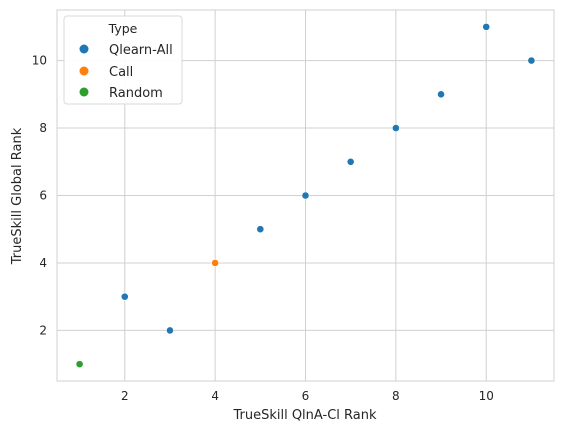  Describe the element at coordinates (84, 92) in the screenshot. I see `legend-marker-random` at that location.